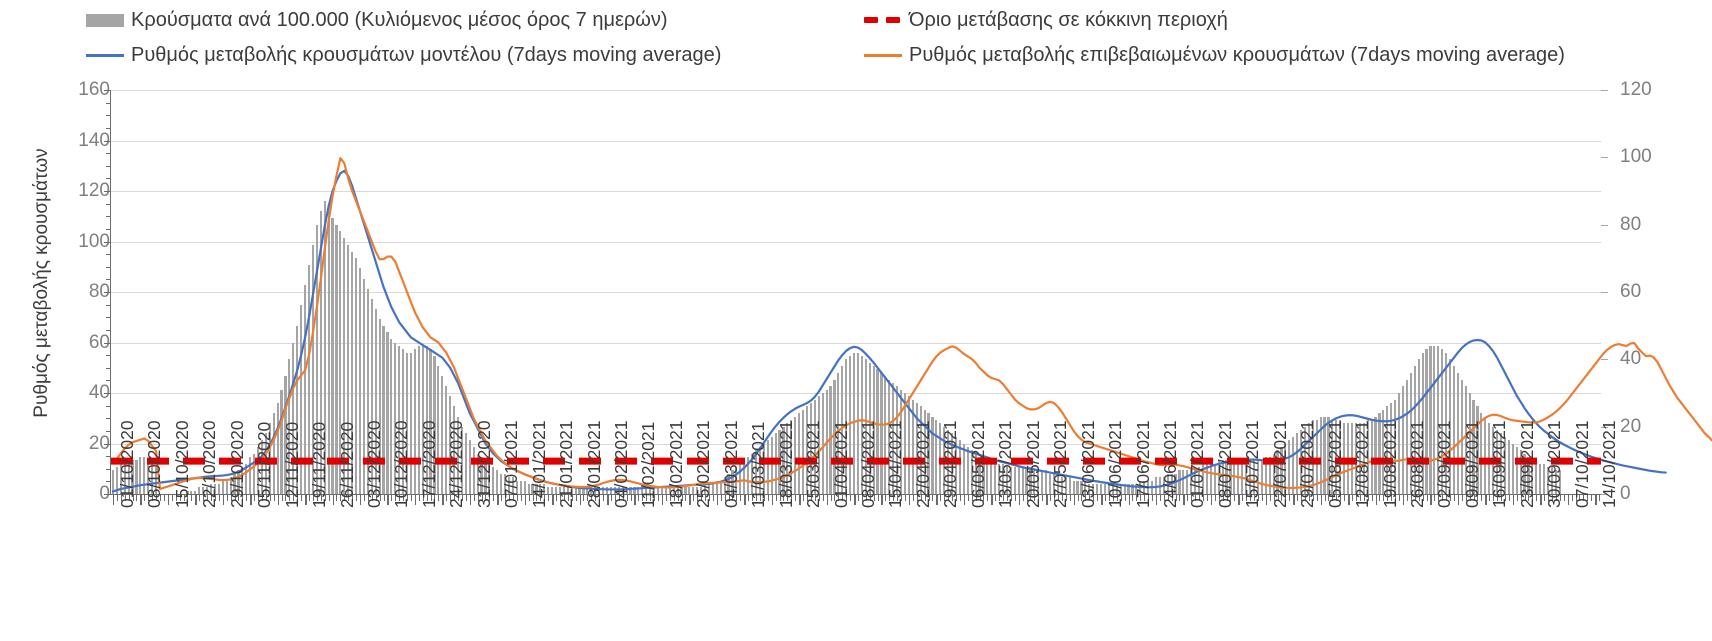  I want to click on x-axis-tick-label: 12/11/2020, so click(291, 464).